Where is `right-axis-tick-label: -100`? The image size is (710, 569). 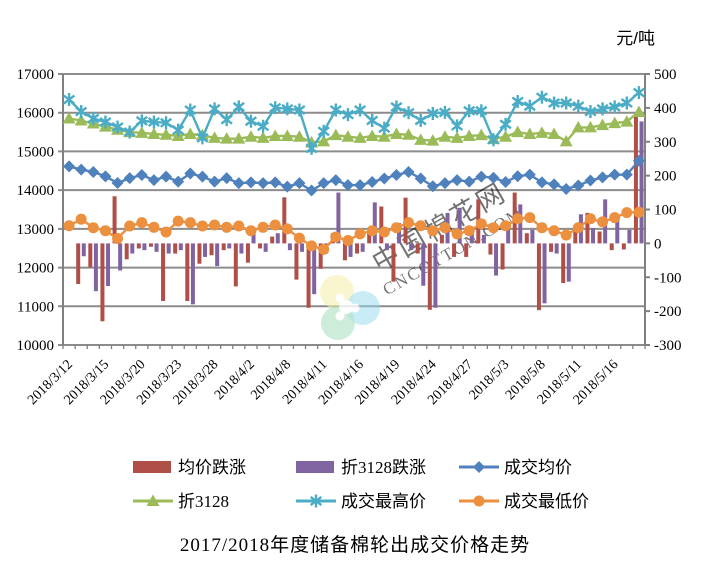 right-axis-tick-label: -100 is located at coordinates (668, 278).